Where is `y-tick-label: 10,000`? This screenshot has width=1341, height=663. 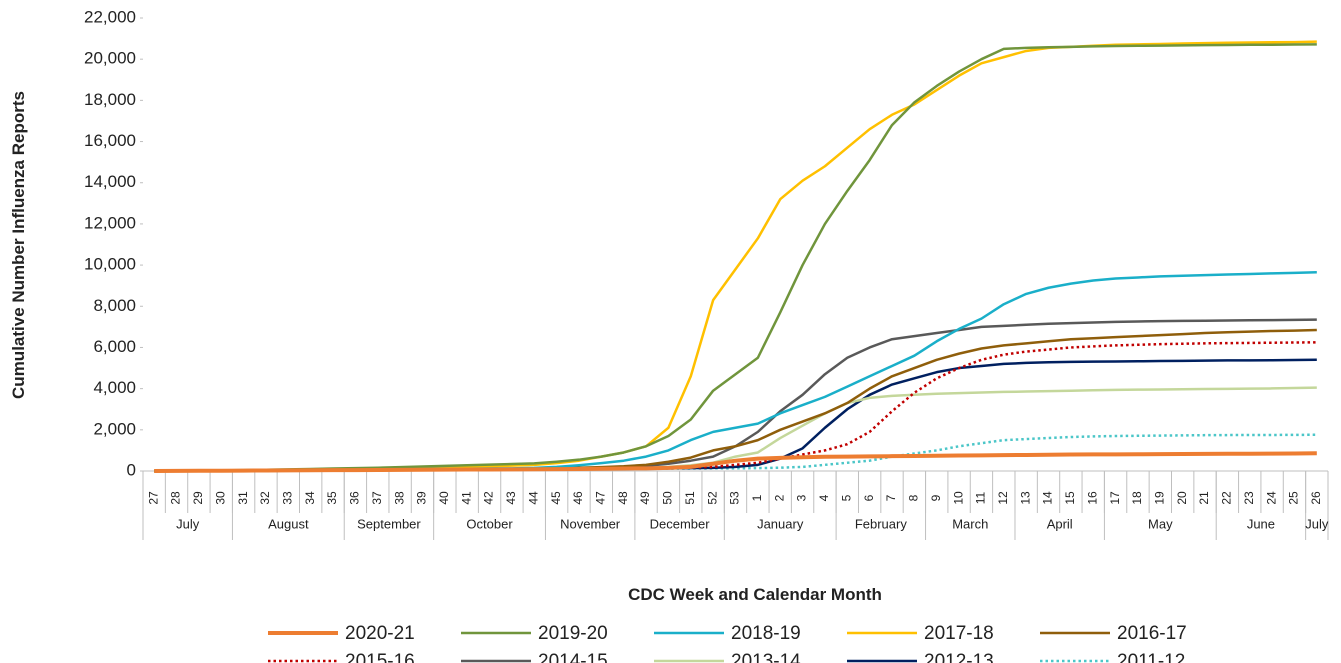
y-tick-label: 10,000 is located at coordinates (110, 264).